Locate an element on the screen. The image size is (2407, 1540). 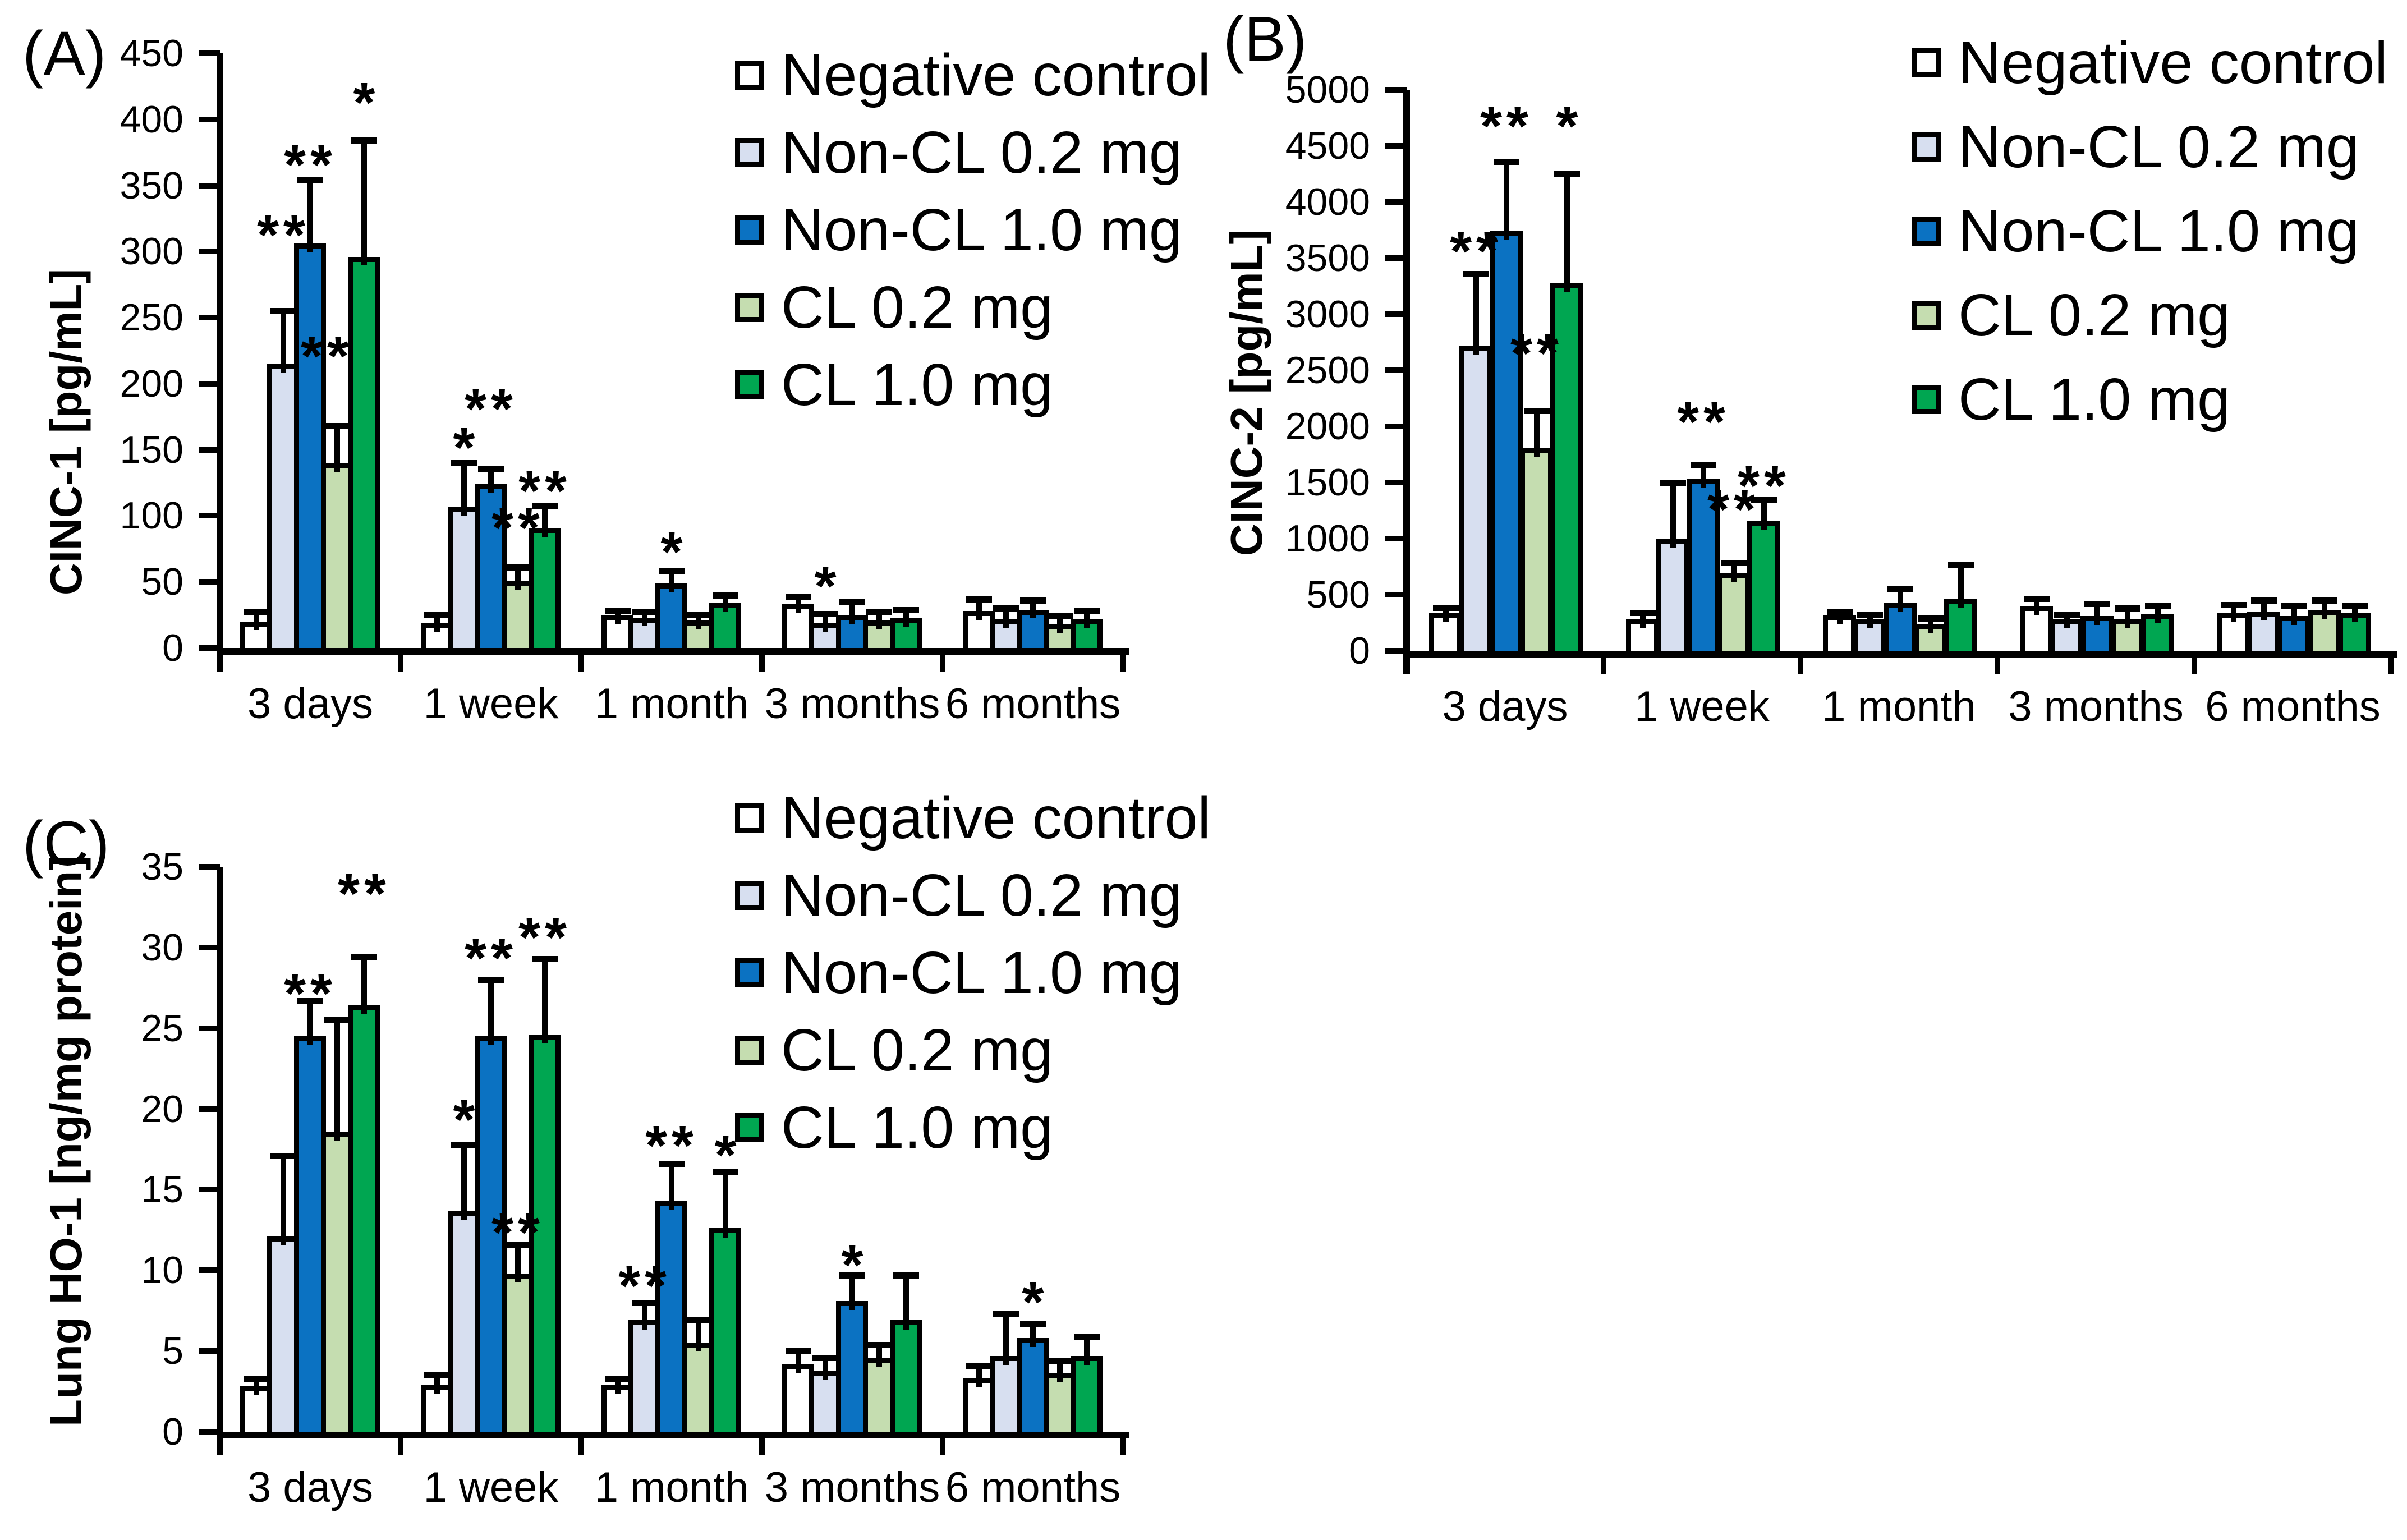
legend-item: CL 0.2 mg is located at coordinates (894, 1050).